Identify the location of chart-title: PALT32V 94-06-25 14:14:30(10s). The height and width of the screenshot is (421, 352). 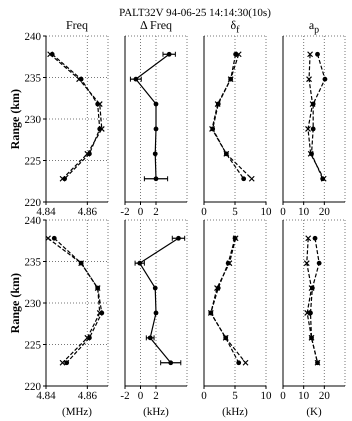
(195, 13).